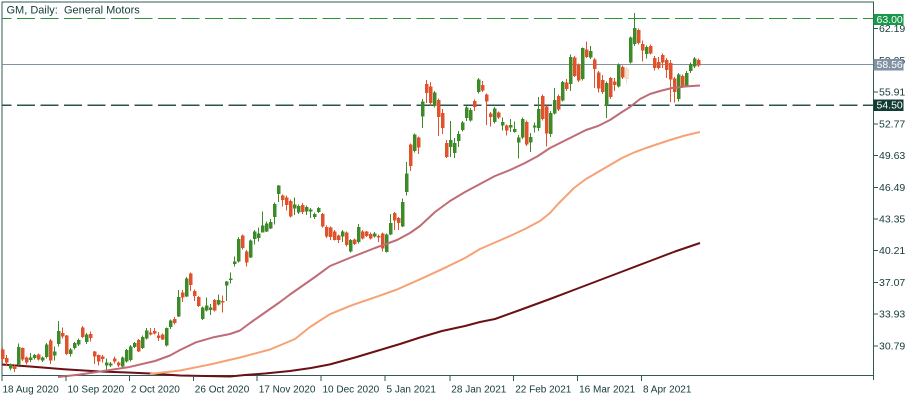 This screenshot has height=405, width=915. I want to click on svg-text: 8 Apr 2021, so click(667, 390).